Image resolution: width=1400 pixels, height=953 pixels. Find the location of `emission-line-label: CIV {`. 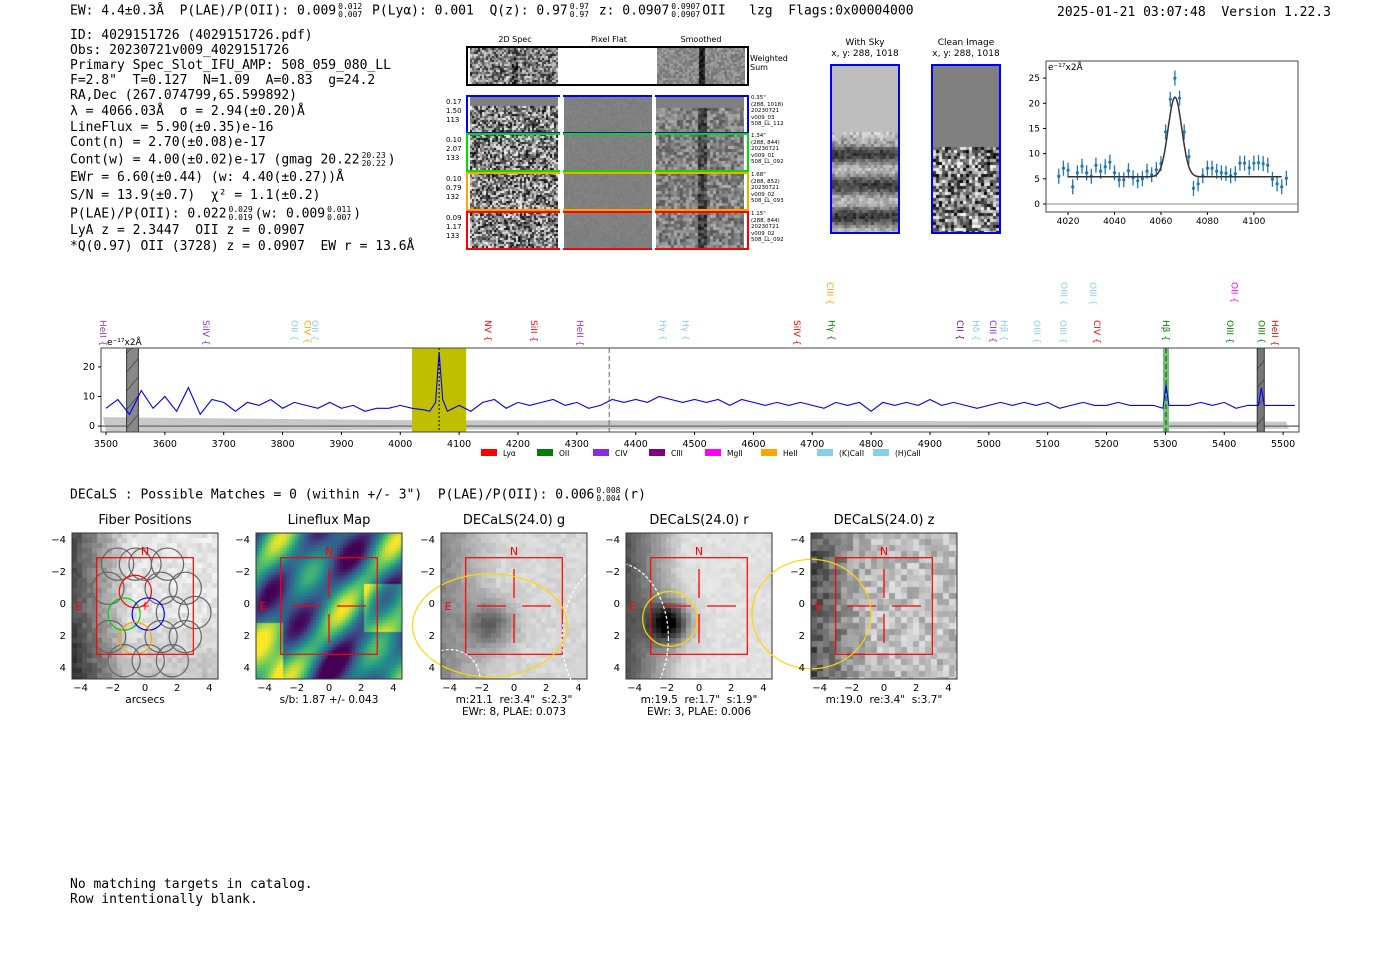

emission-line-label: CIV { is located at coordinates (1096, 332).